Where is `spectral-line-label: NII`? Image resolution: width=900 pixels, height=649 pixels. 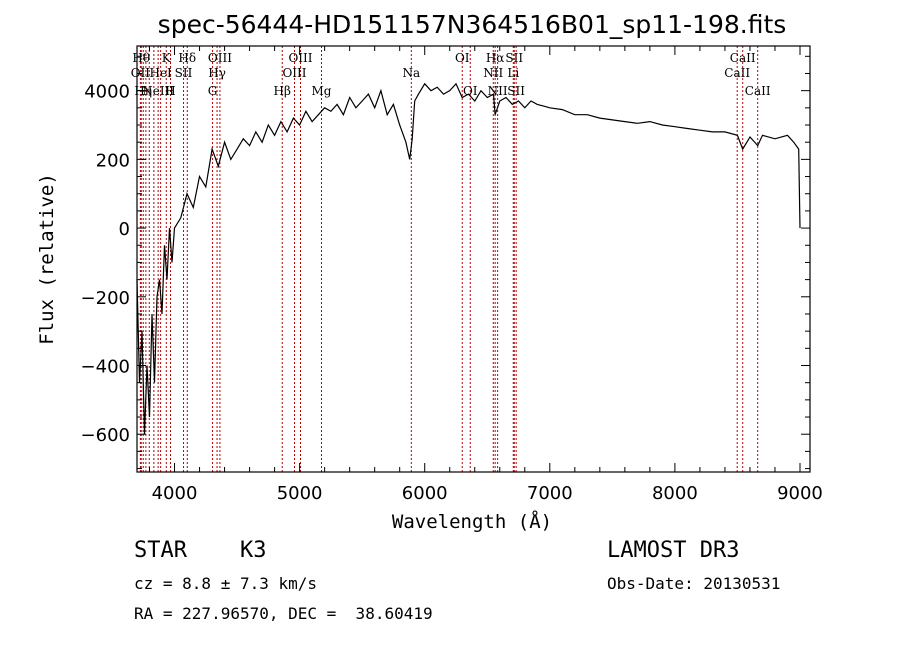 spectral-line-label: NII is located at coordinates (493, 73).